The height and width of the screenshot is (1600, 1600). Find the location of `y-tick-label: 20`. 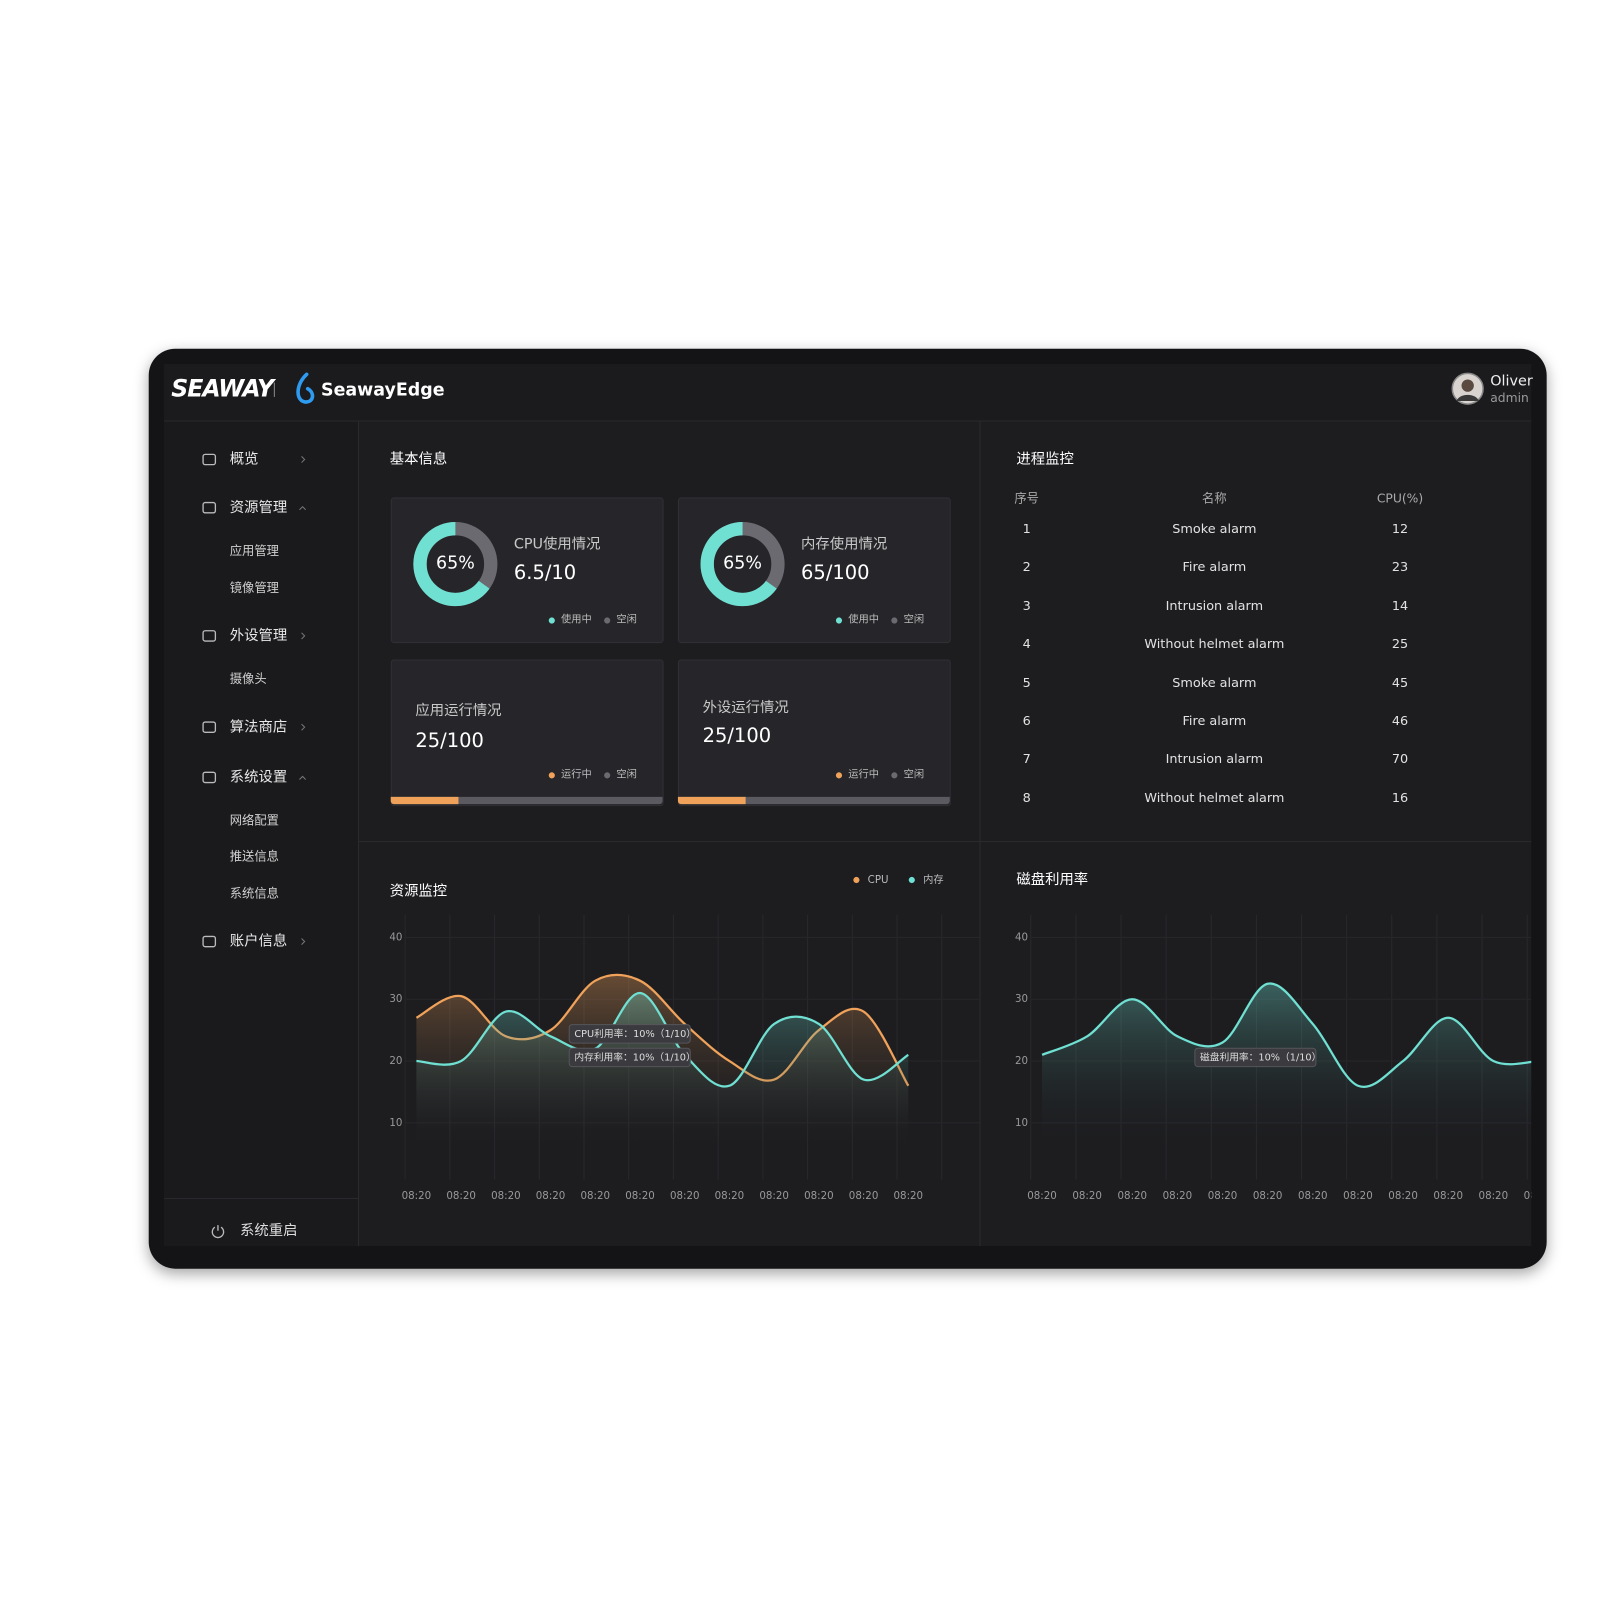

y-tick-label: 20 is located at coordinates (395, 1061).